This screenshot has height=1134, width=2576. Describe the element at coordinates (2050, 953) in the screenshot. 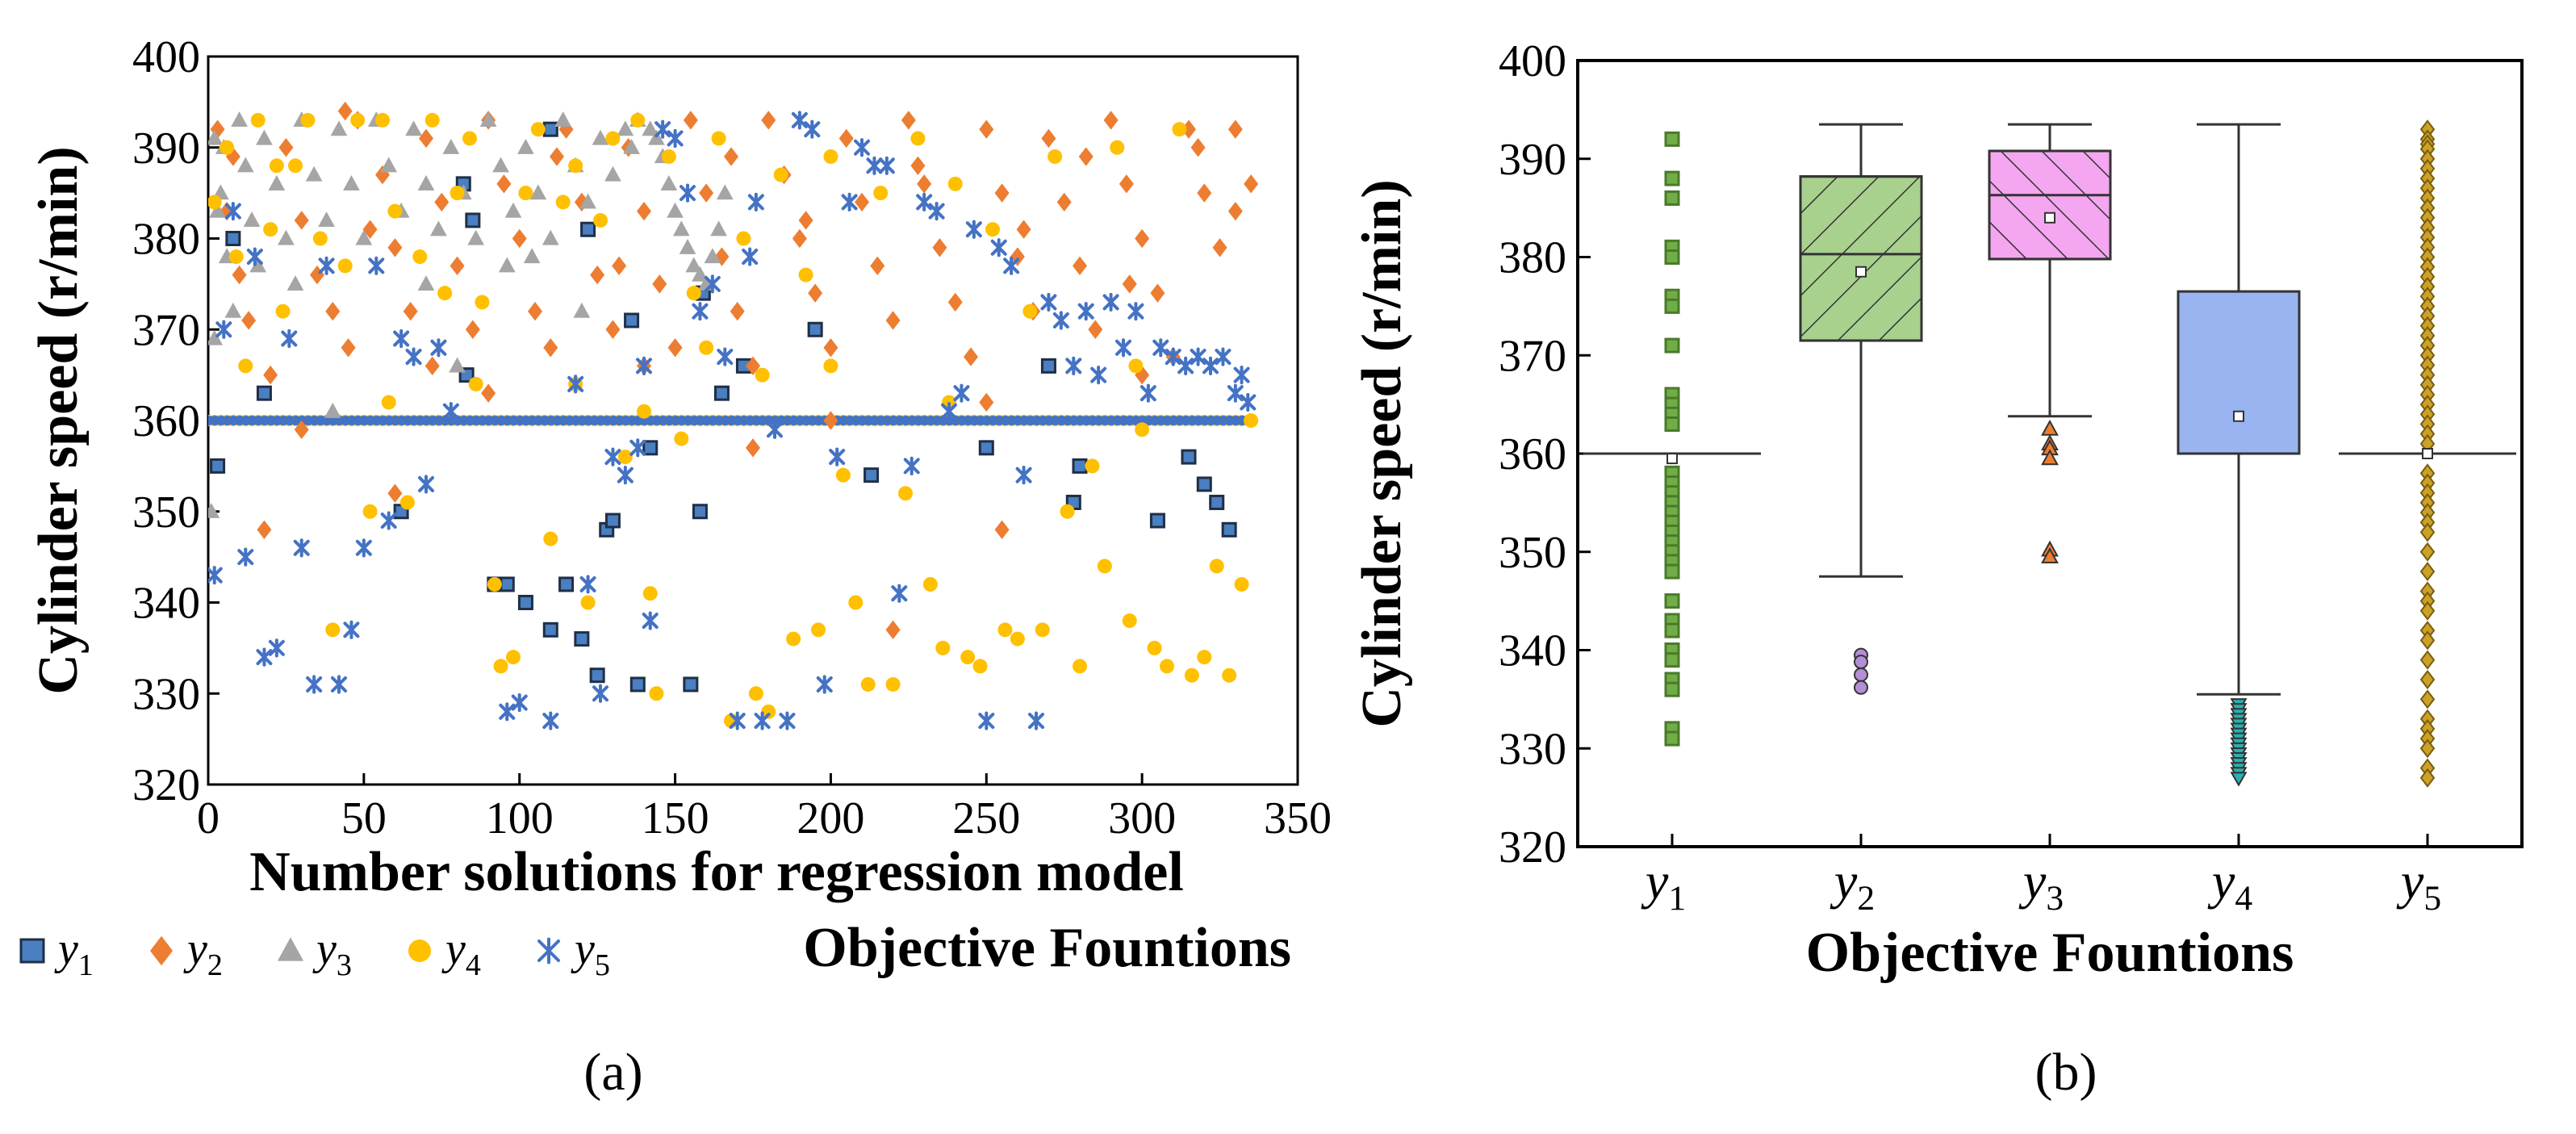

I see `panel-b-x-axis-title: Objective Fountions` at that location.